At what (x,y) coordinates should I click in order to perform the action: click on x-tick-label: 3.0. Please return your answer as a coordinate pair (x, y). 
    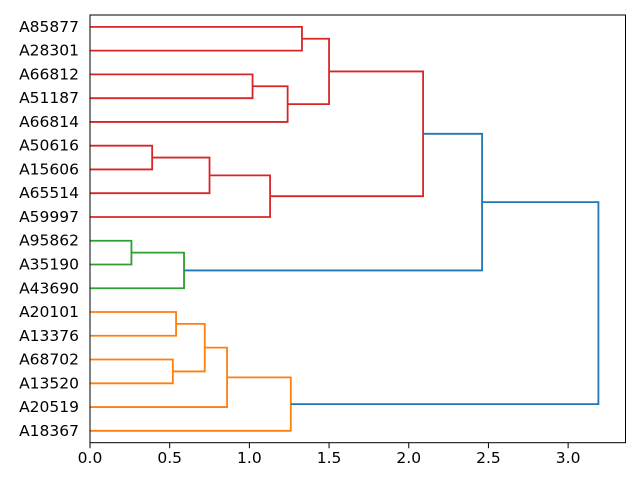
    Looking at the image, I should click on (568, 458).